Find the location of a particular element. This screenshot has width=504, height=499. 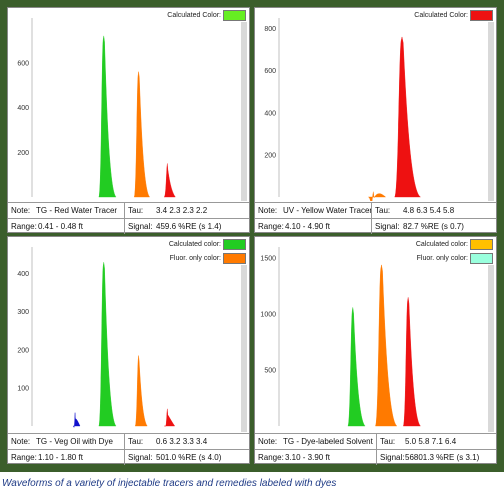

signal-value: 82.7 %RE (s 0.7) is located at coordinates (433, 226).